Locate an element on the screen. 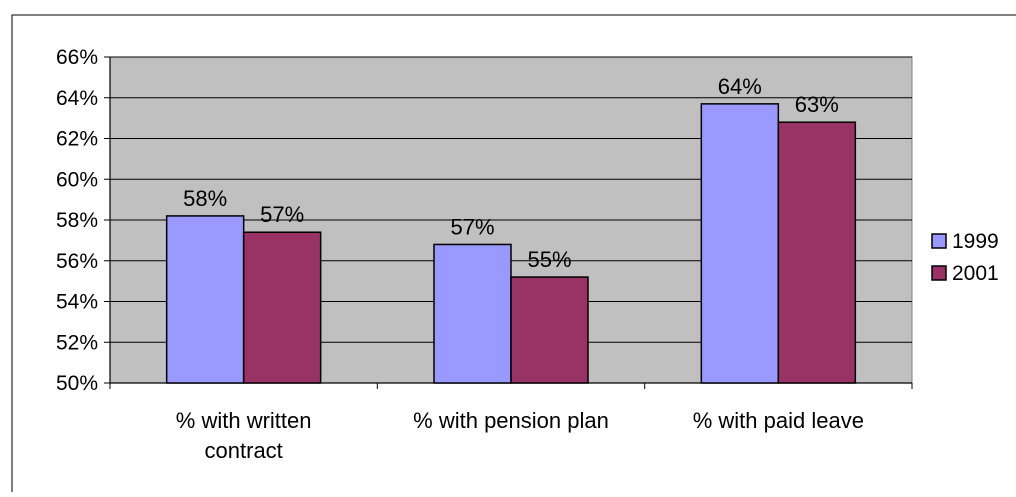 The height and width of the screenshot is (497, 1016). x-category-label-line: % with pension plan is located at coordinates (511, 420).